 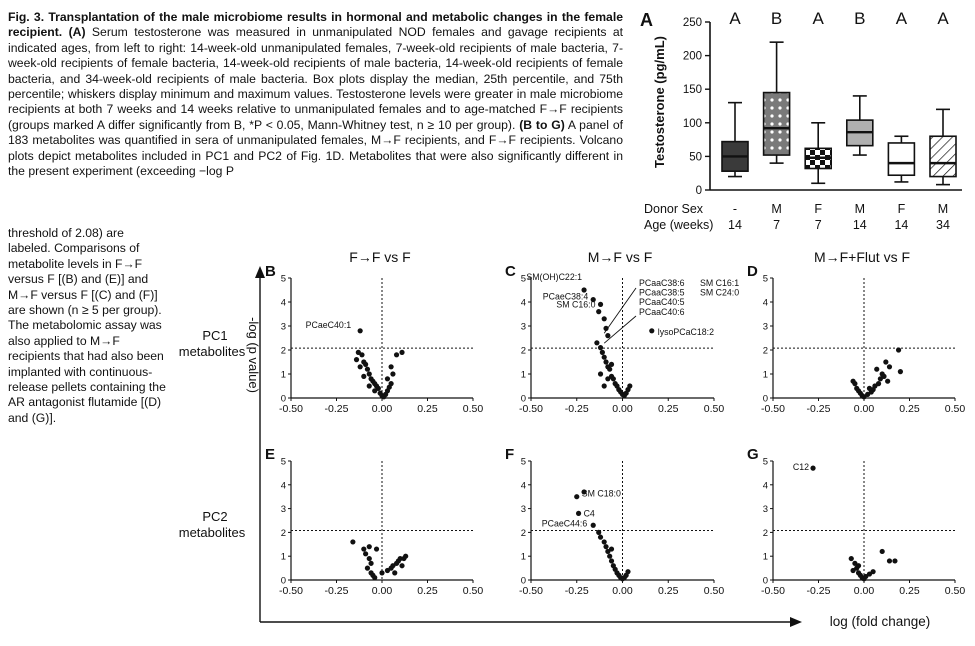 What do you see at coordinates (589, 513) in the screenshot?
I see `metabolite-label: C4` at bounding box center [589, 513].